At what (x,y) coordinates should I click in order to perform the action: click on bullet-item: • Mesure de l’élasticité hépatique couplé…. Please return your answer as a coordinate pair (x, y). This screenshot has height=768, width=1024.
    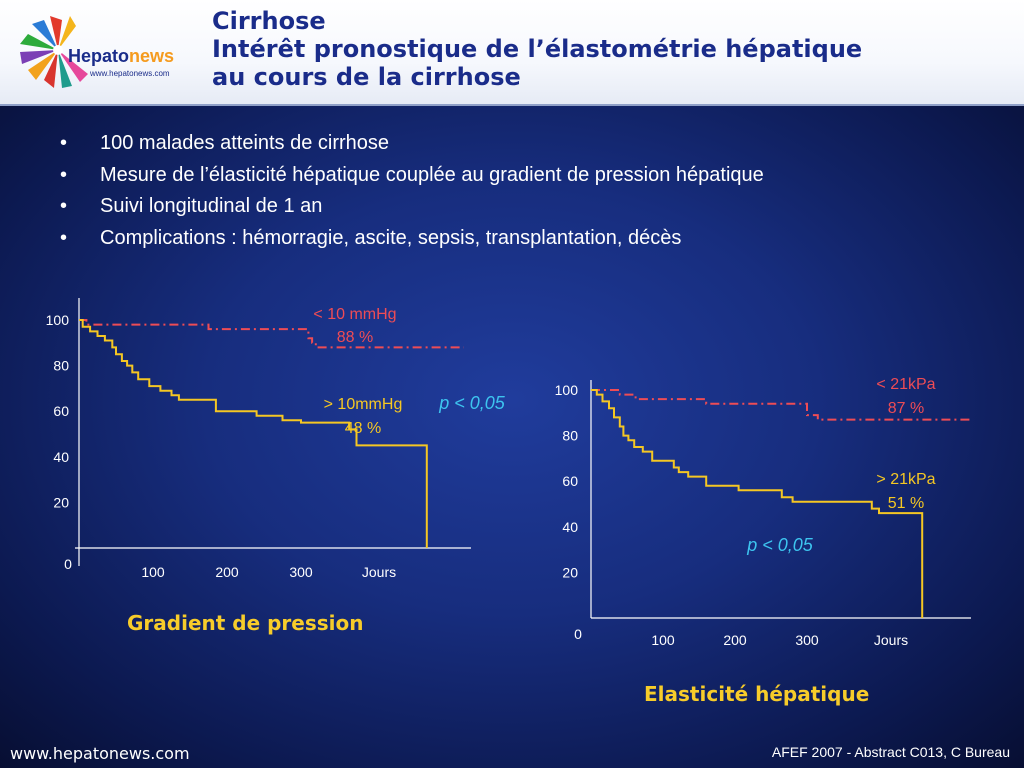
    Looking at the image, I should click on (412, 176).